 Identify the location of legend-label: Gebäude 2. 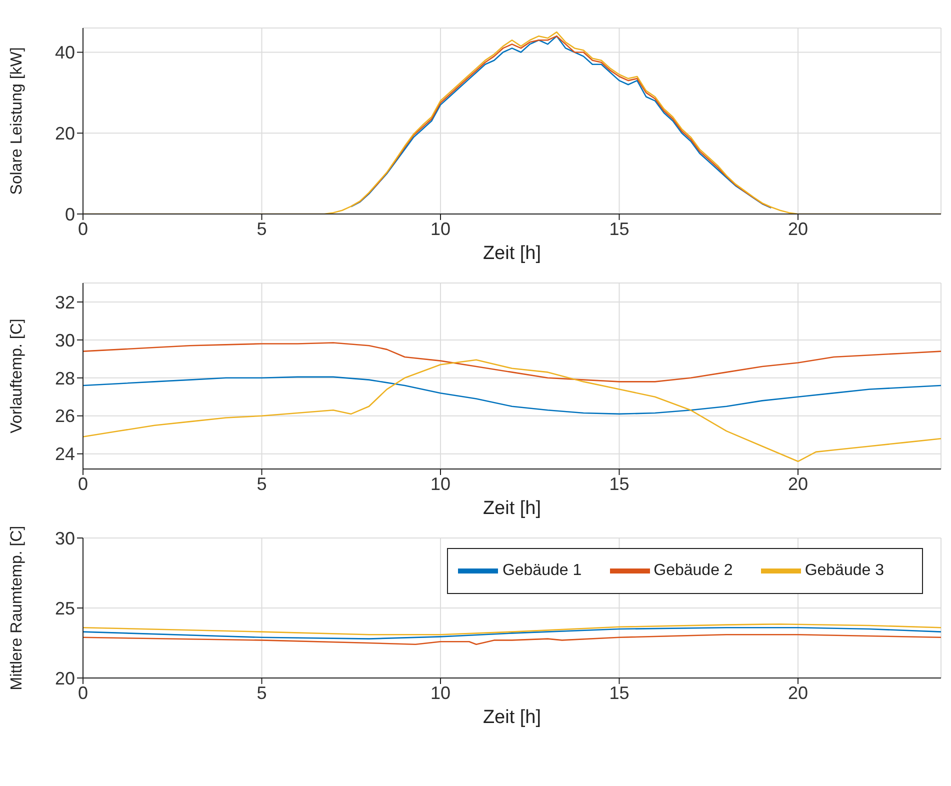
(693, 571).